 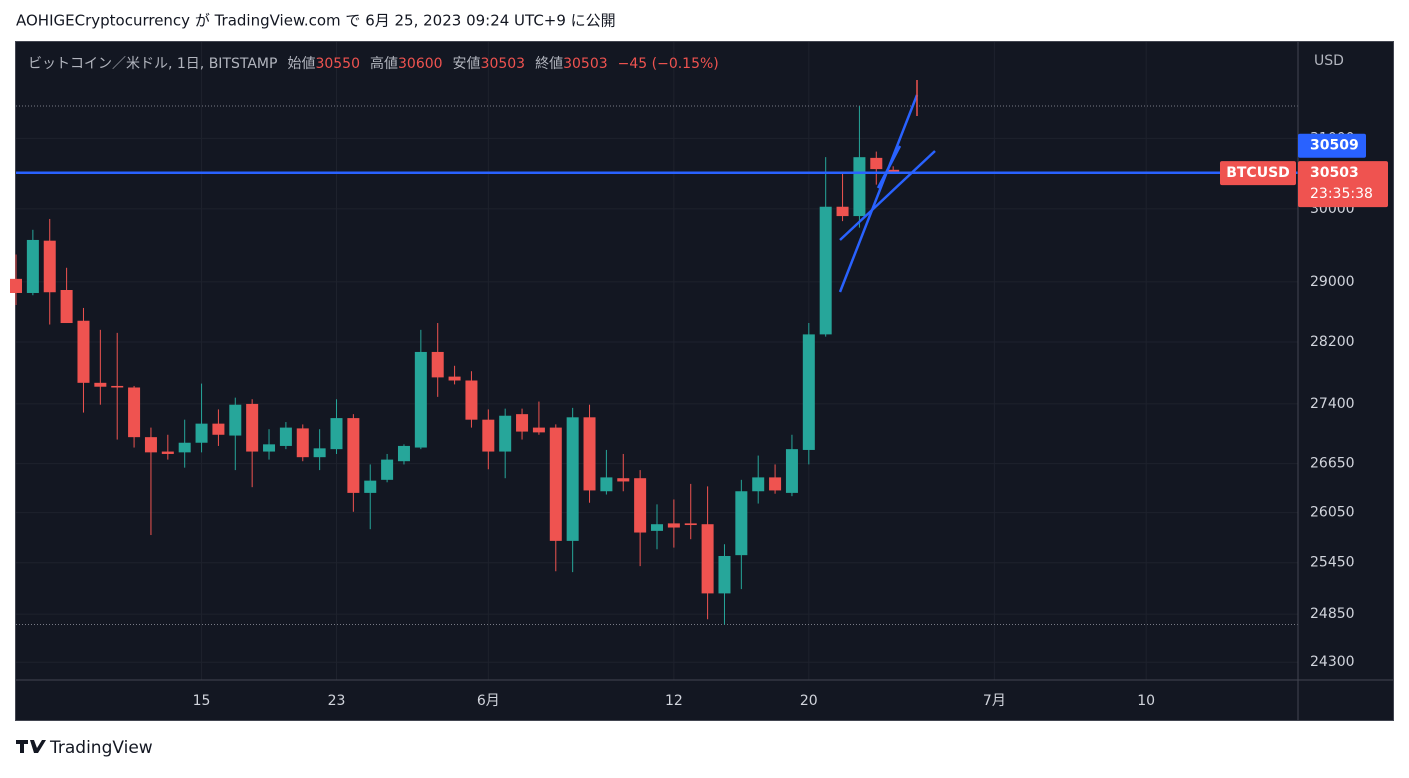 I want to click on brand: TradingView, so click(x=101, y=748).